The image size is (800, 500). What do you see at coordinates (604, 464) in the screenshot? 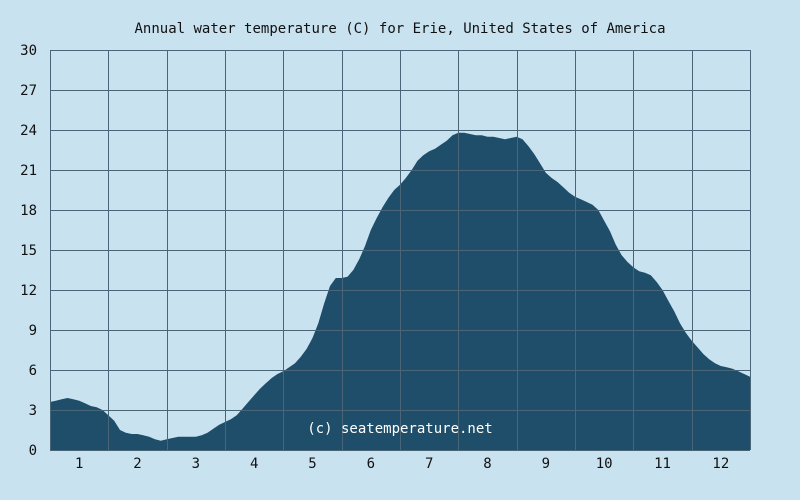
I see `x-tick-label: 10` at bounding box center [604, 464].